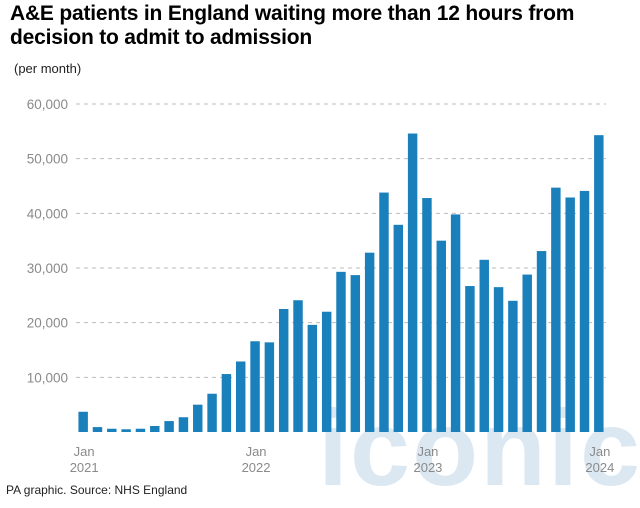  Describe the element at coordinates (47, 377) in the screenshot. I see `y-tick-label: 10,000` at that location.